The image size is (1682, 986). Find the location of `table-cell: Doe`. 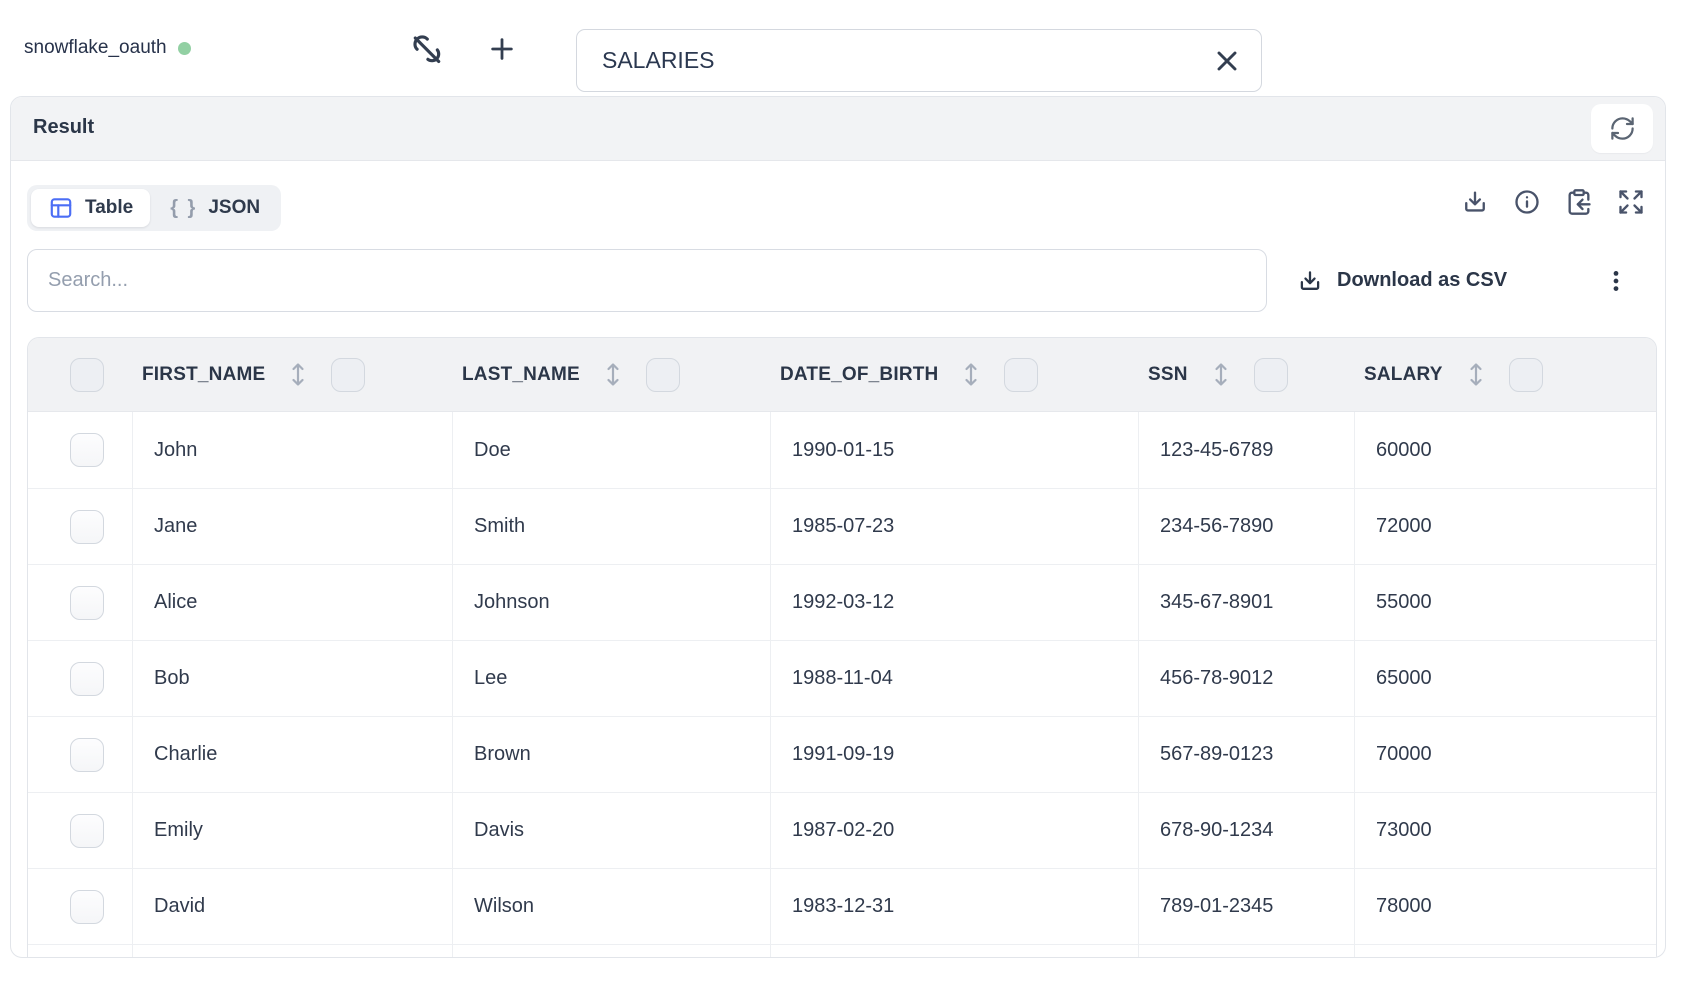

table-cell: Doe is located at coordinates (611, 450).